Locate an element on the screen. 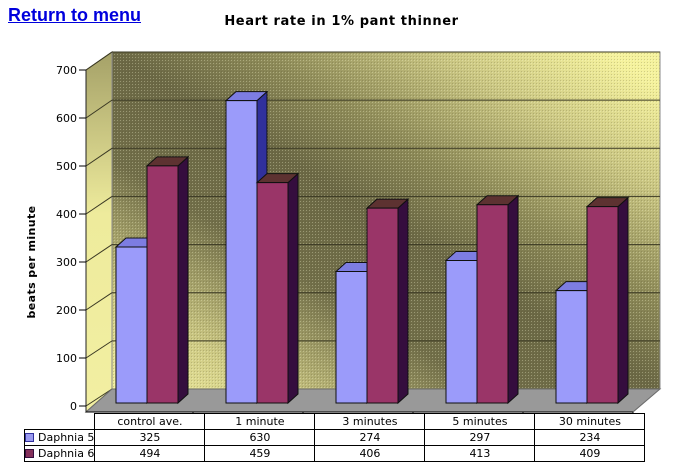 This screenshot has height=467, width=683. table-cell: 409 is located at coordinates (590, 453).